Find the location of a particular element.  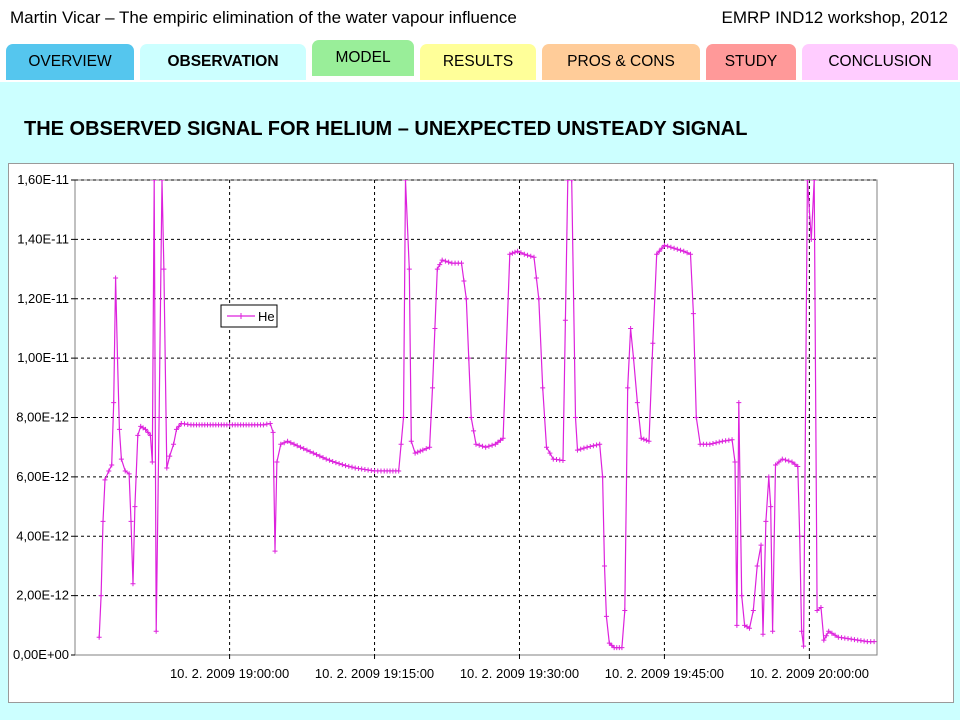

tab-study: STUDY is located at coordinates (751, 62).